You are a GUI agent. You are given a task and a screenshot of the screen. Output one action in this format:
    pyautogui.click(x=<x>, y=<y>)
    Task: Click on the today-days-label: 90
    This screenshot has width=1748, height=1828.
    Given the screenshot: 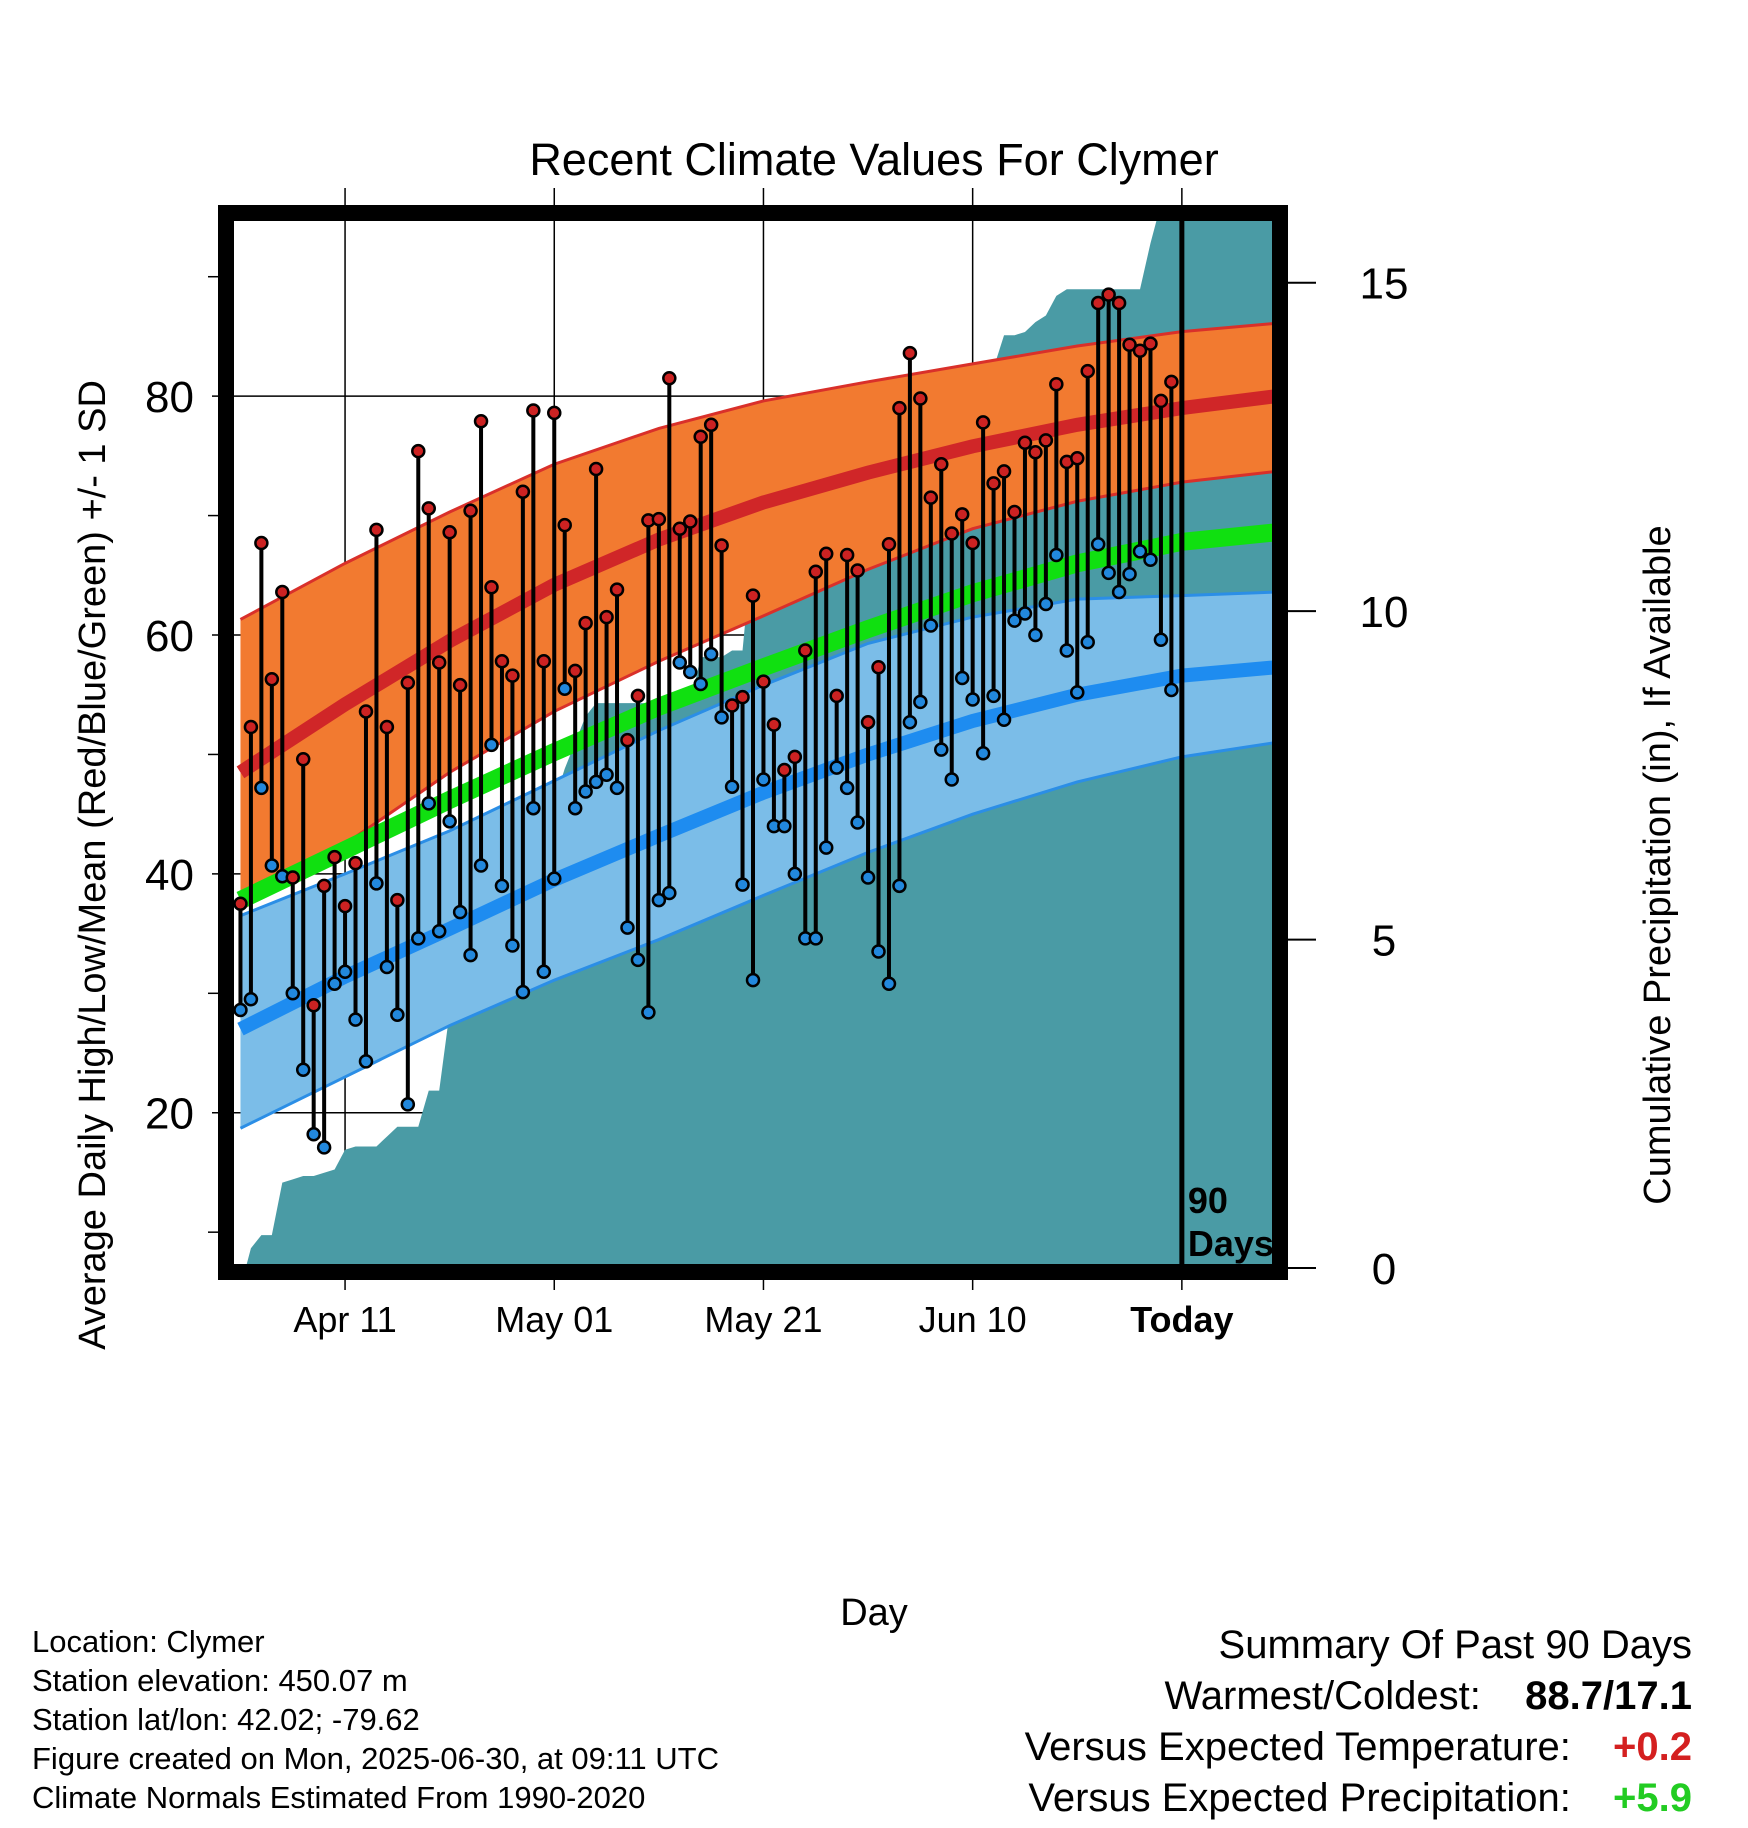 What is the action you would take?
    pyautogui.click(x=1208, y=1200)
    